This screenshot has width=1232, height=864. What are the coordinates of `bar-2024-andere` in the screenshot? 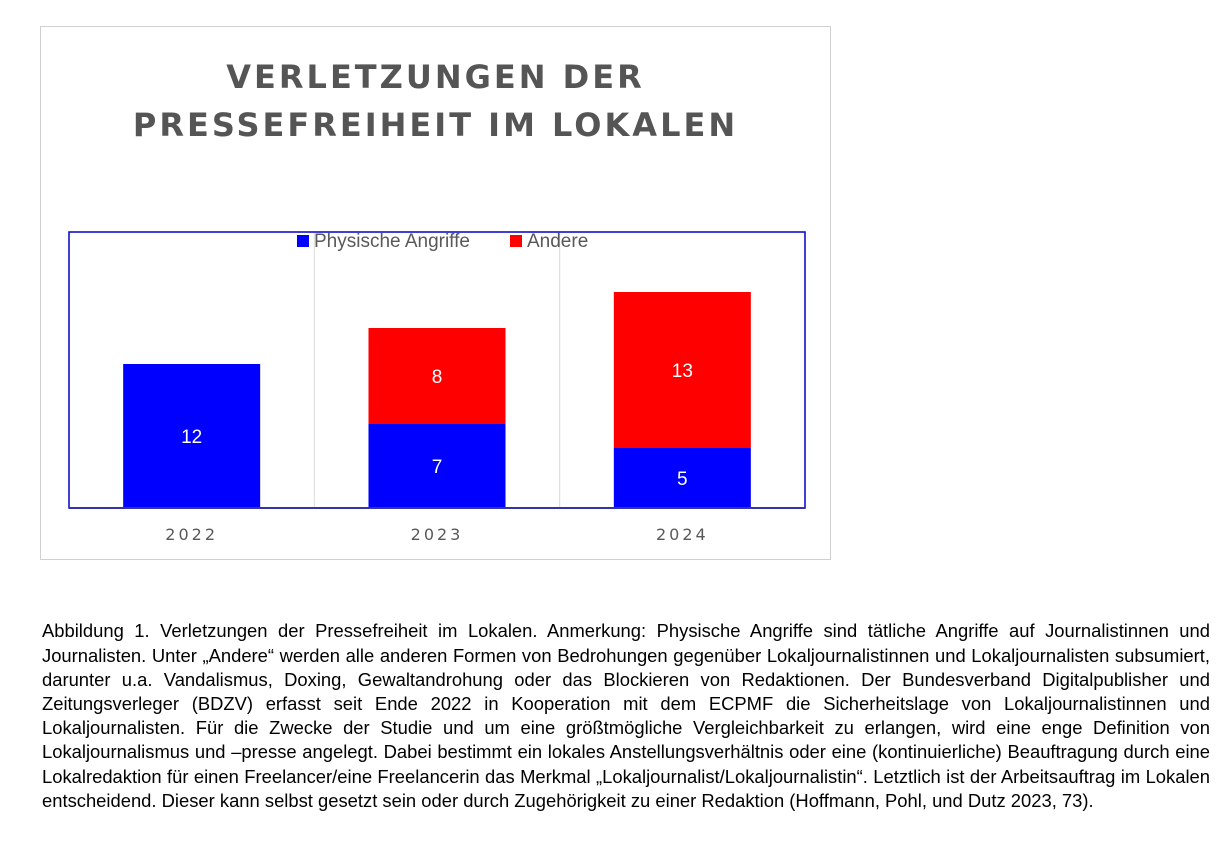 It's located at (682, 370).